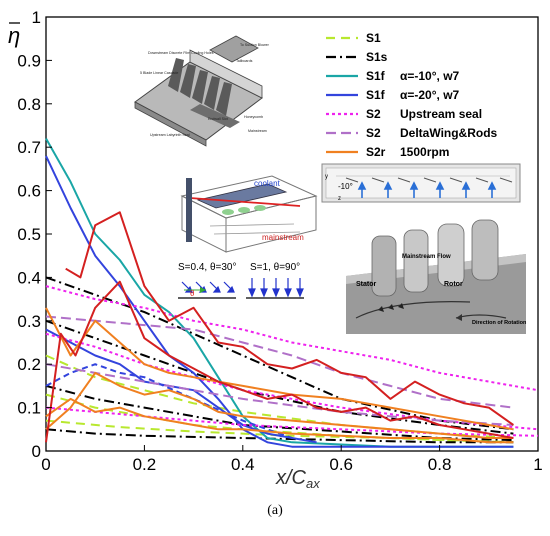  What do you see at coordinates (341, 464) in the screenshot?
I see `x-tick-label: 0.6` at bounding box center [341, 464].